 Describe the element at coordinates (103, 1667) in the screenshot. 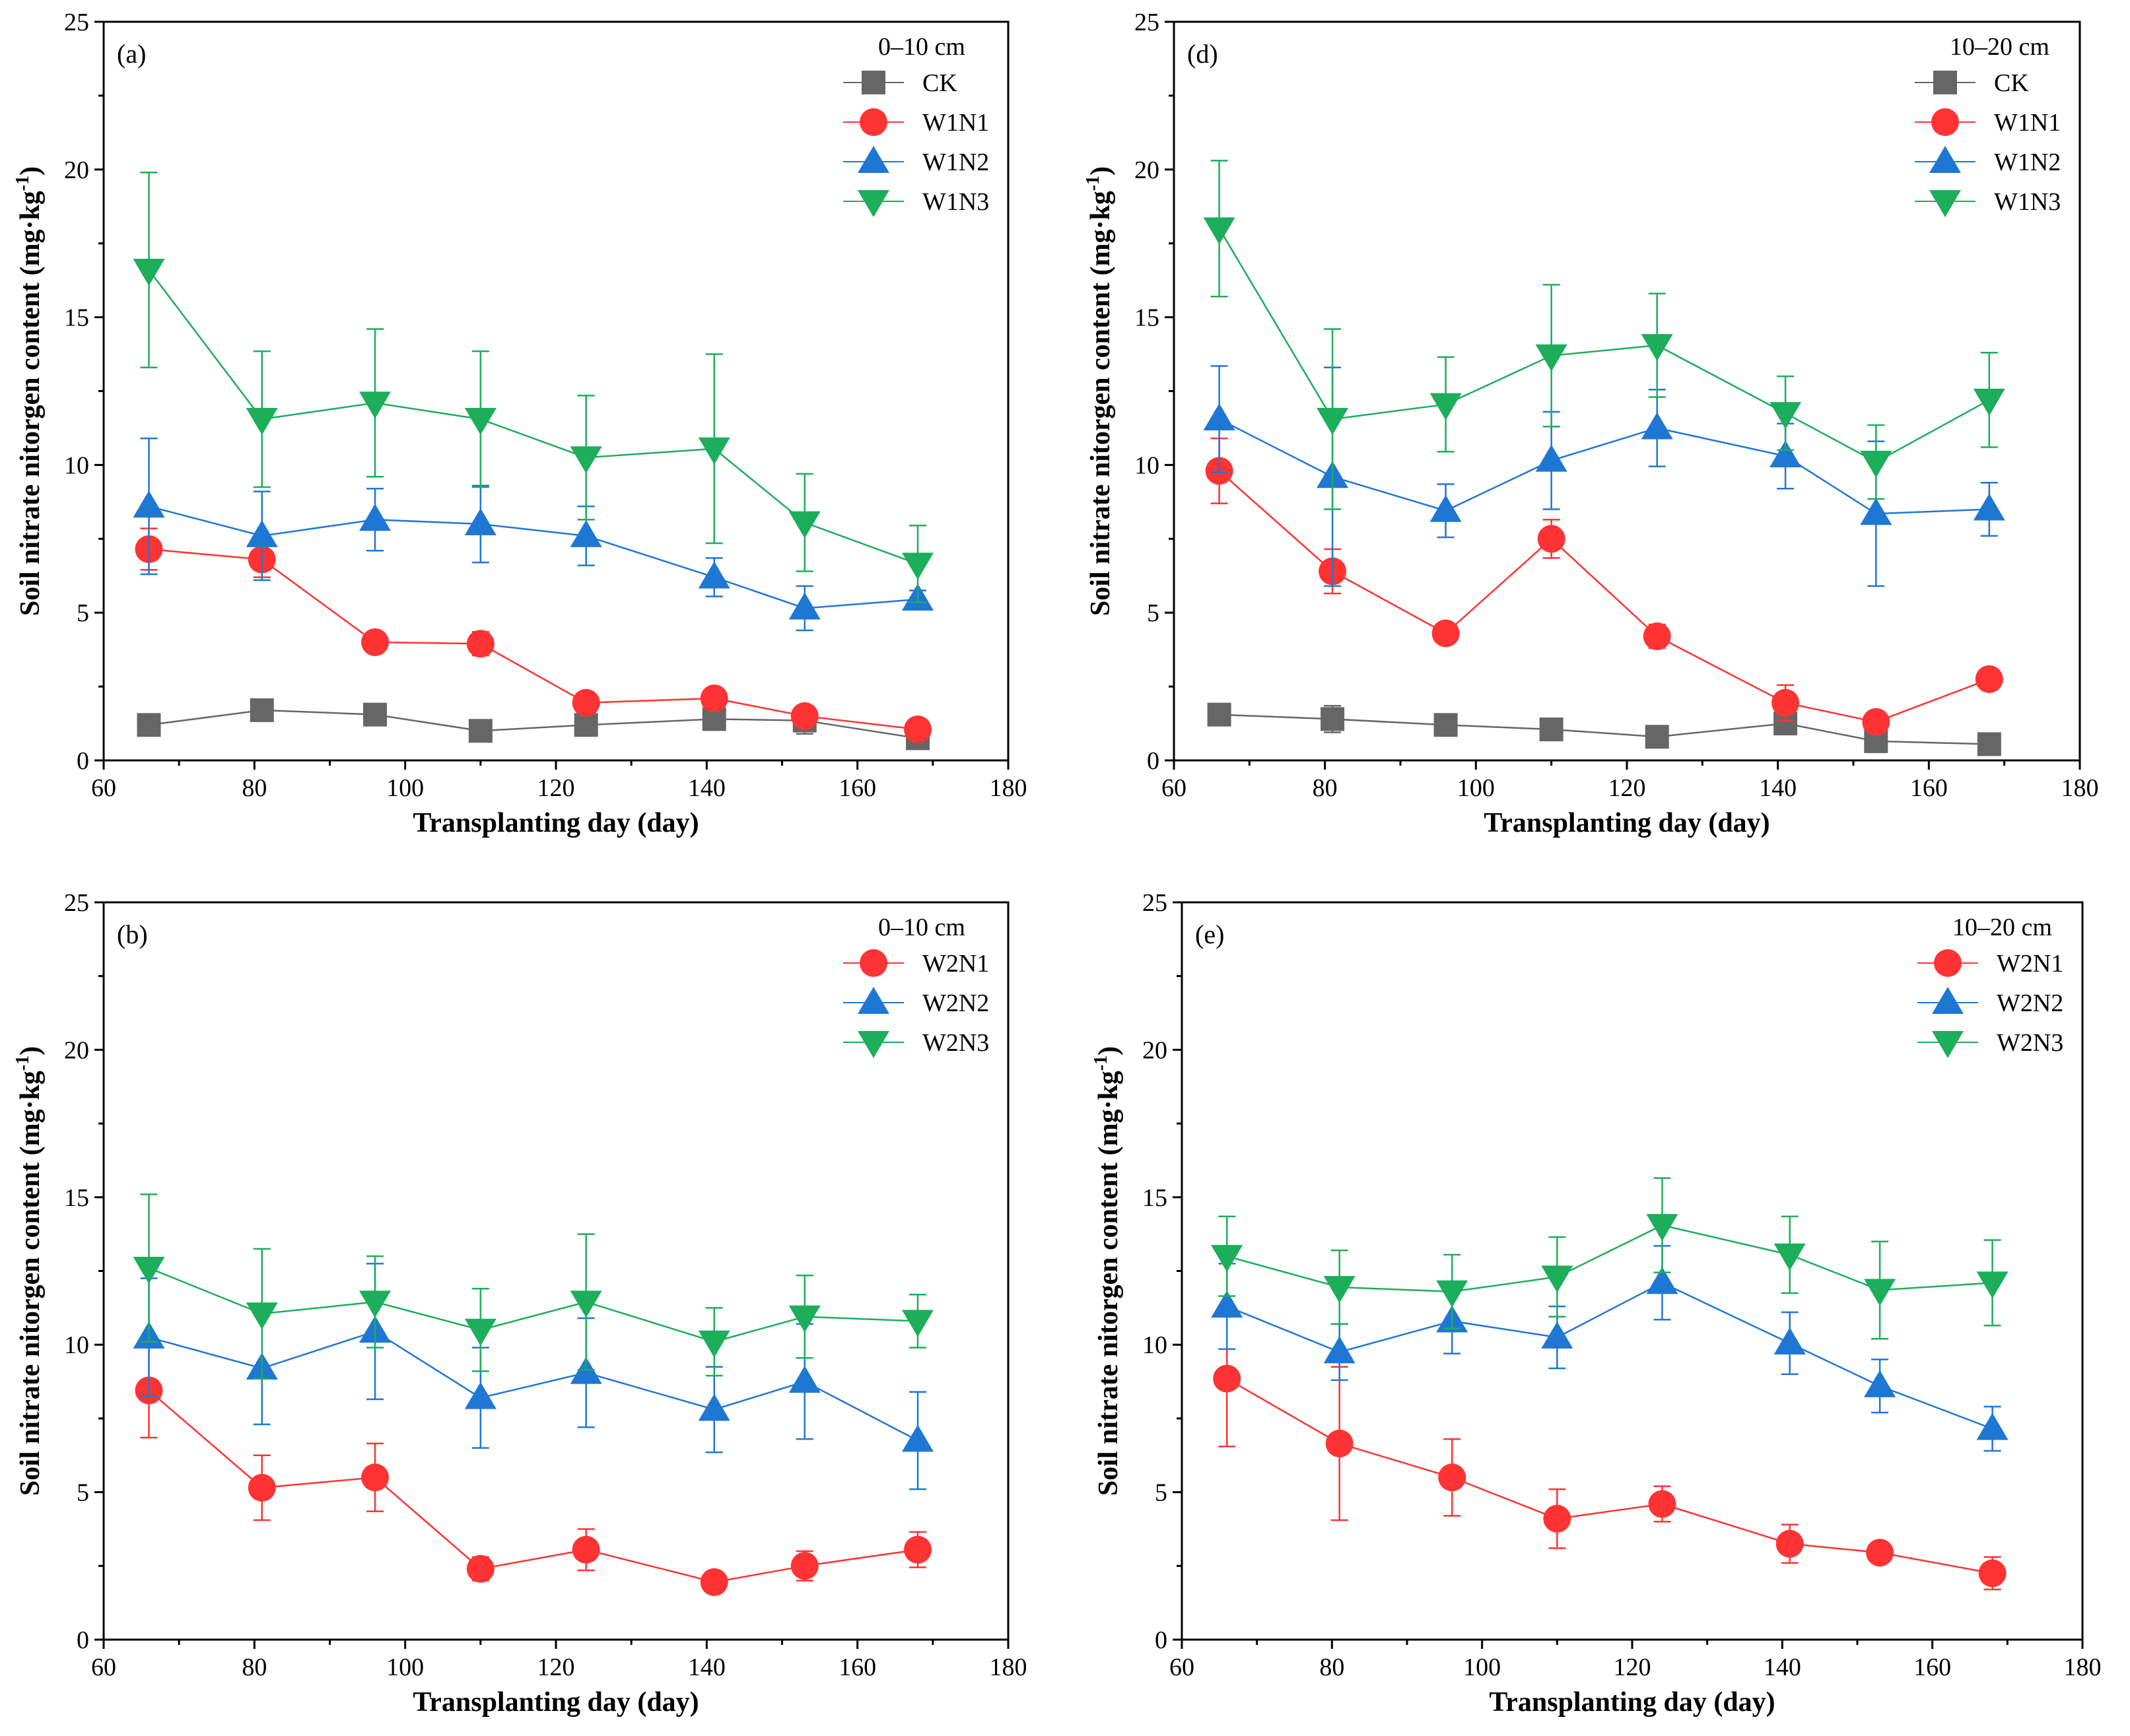

I see `x-tick-label: 60` at that location.